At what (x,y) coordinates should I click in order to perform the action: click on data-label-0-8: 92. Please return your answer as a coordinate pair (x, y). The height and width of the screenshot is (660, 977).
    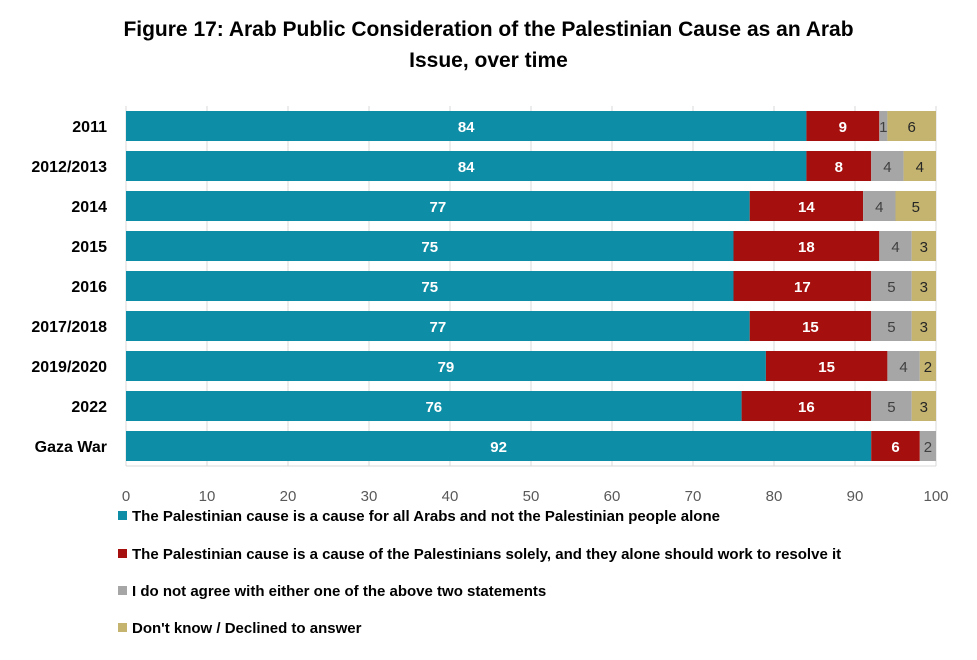
    Looking at the image, I should click on (498, 447).